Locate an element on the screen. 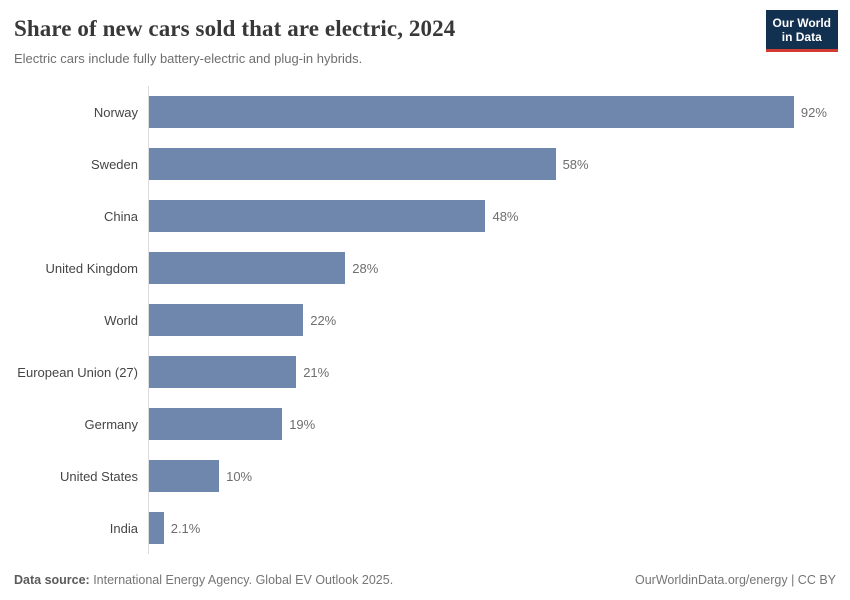  bar-row: Norway 92% is located at coordinates (432, 112).